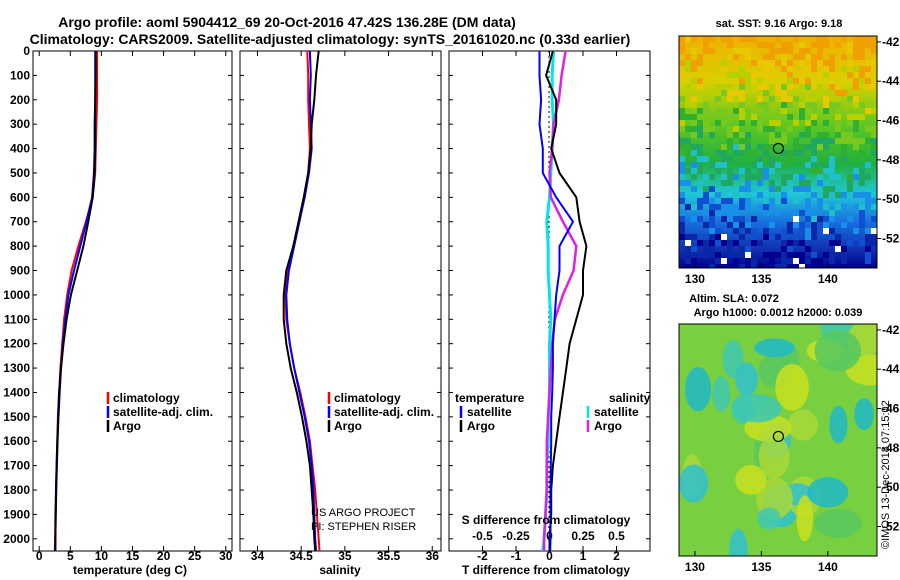  Describe the element at coordinates (778, 152) in the screenshot. I see `sst-map-frame` at that location.